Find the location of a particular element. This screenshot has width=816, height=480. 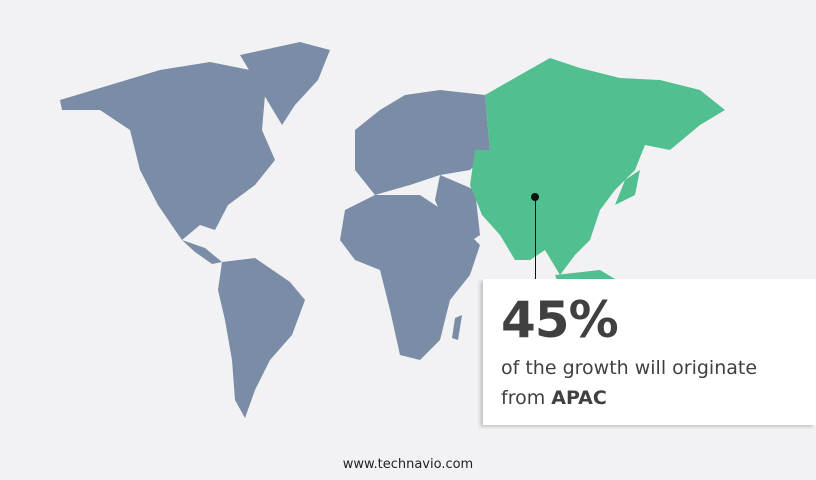

callout-prefix: from is located at coordinates (523, 398).